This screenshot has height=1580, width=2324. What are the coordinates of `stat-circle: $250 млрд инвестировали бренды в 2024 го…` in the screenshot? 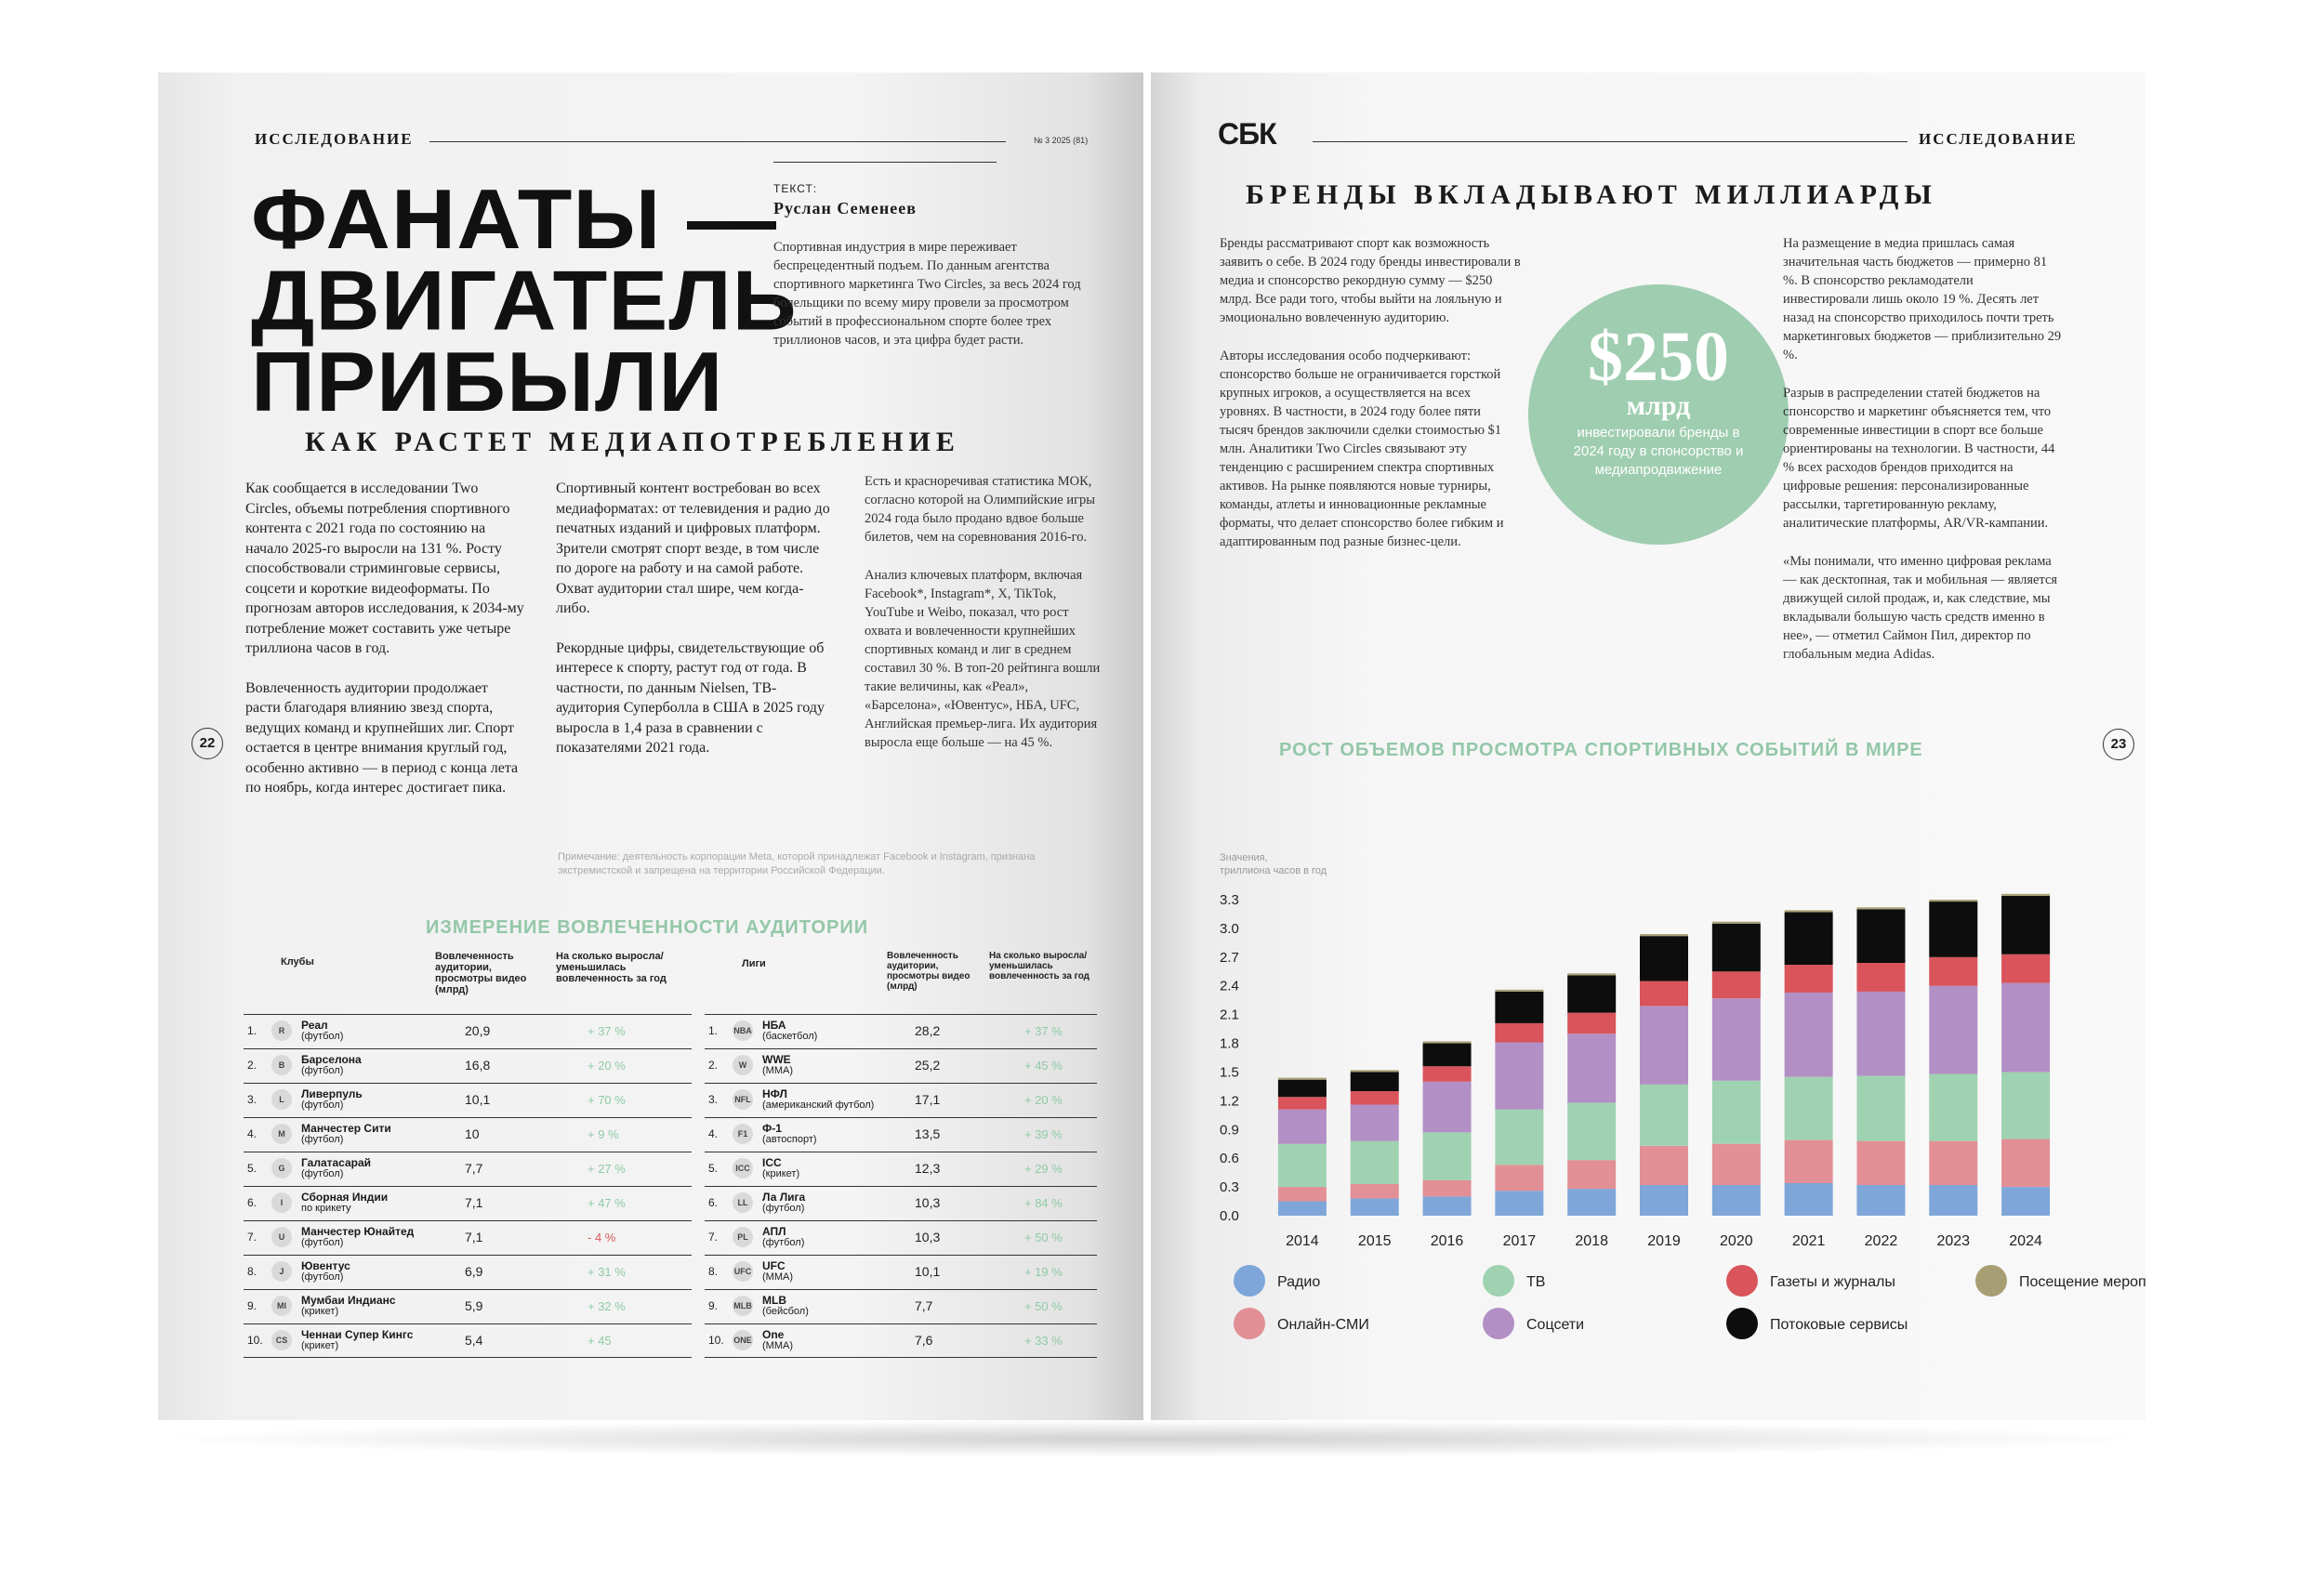 It's located at (1658, 414).